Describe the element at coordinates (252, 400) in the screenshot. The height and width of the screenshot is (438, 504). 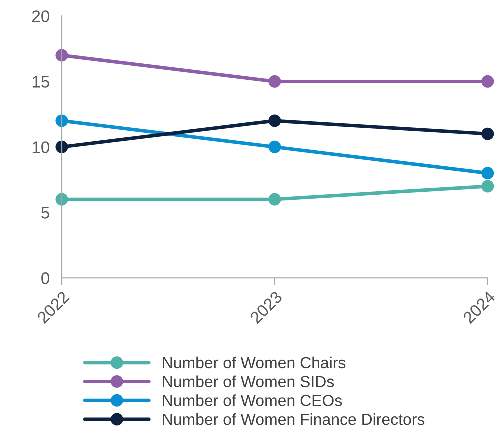
I see `legend-label: Number of Women CEOs` at that location.